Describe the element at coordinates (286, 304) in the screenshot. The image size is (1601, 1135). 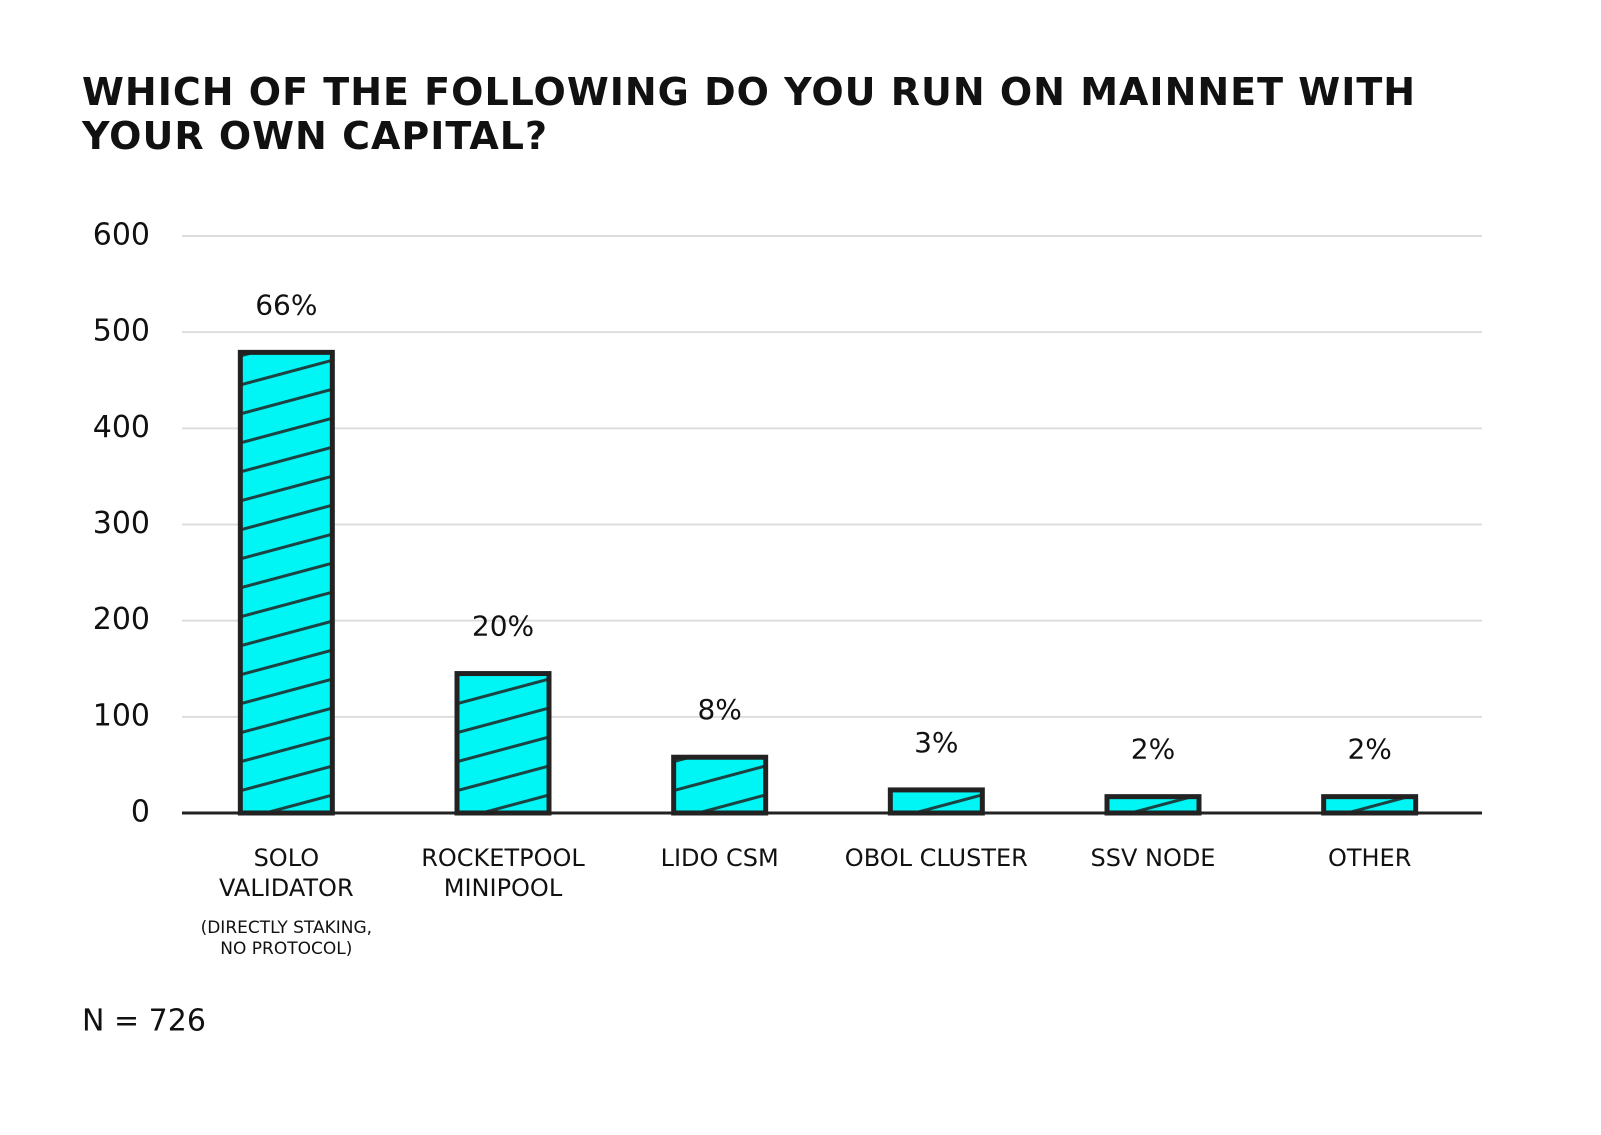
I see `value-label: 66%` at that location.